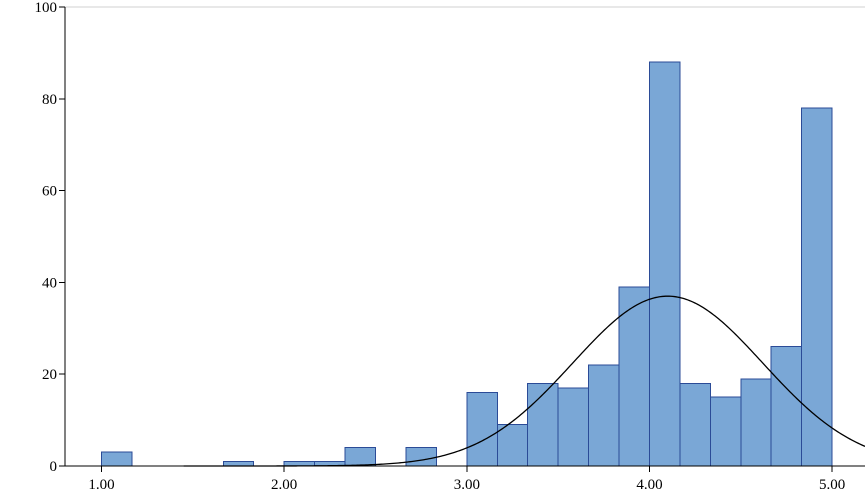  Describe the element at coordinates (284, 485) in the screenshot. I see `x-tick-label: 2.00` at that location.